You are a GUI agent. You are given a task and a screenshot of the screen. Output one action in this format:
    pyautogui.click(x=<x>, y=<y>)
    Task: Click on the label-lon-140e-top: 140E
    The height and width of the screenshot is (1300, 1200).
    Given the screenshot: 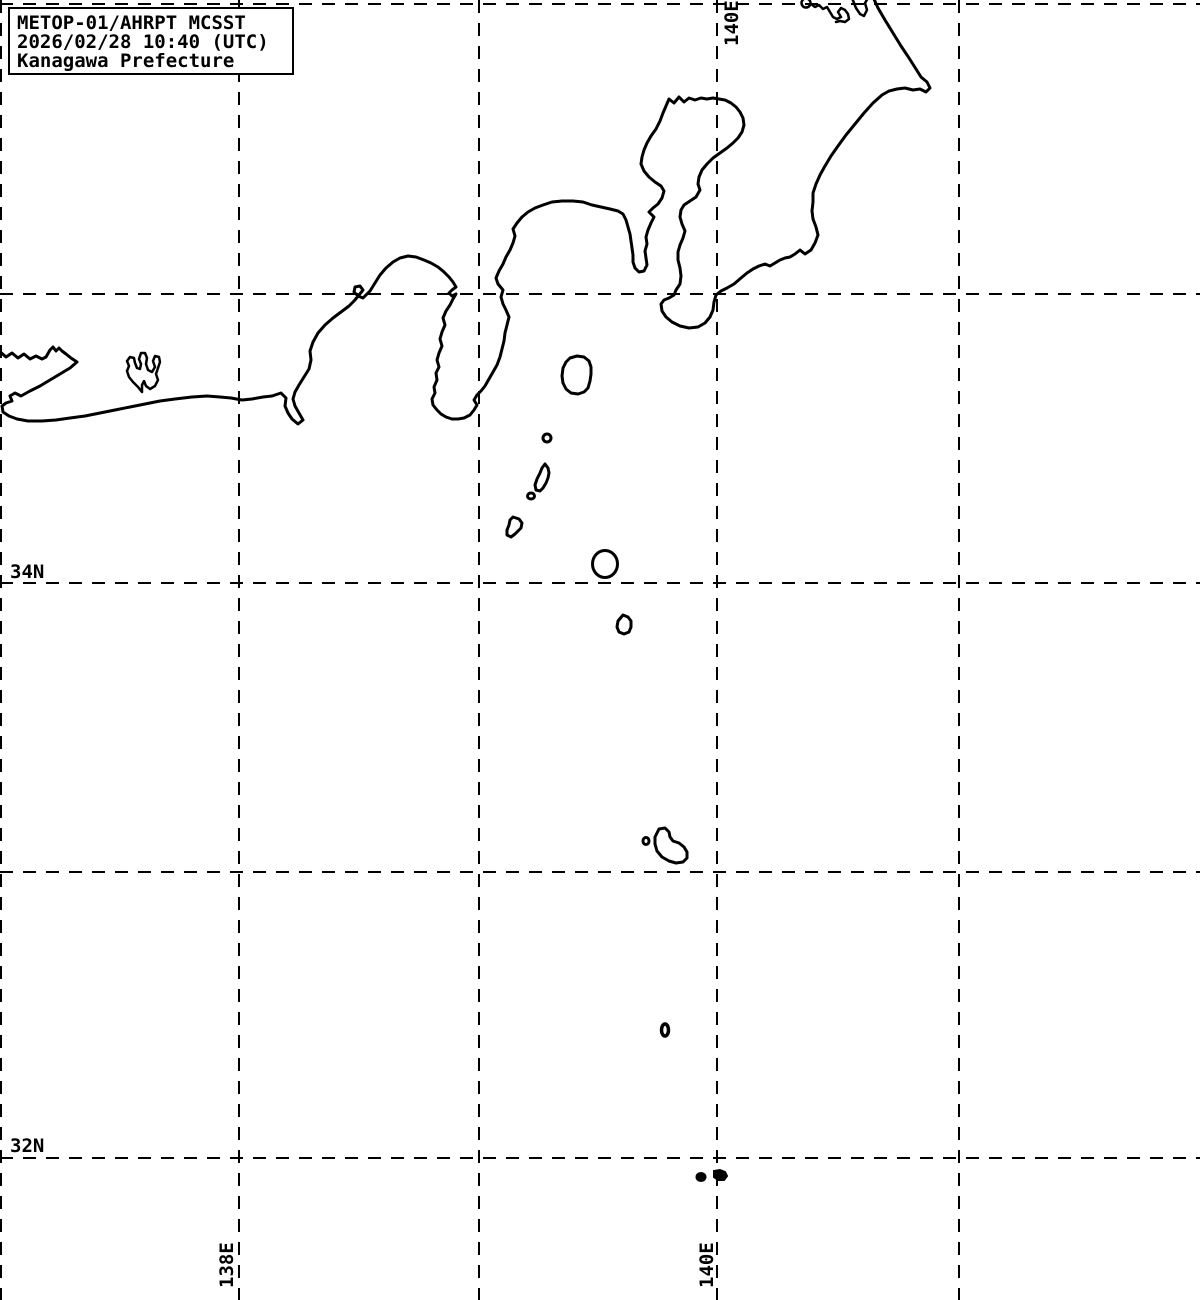 What is the action you would take?
    pyautogui.click(x=732, y=23)
    